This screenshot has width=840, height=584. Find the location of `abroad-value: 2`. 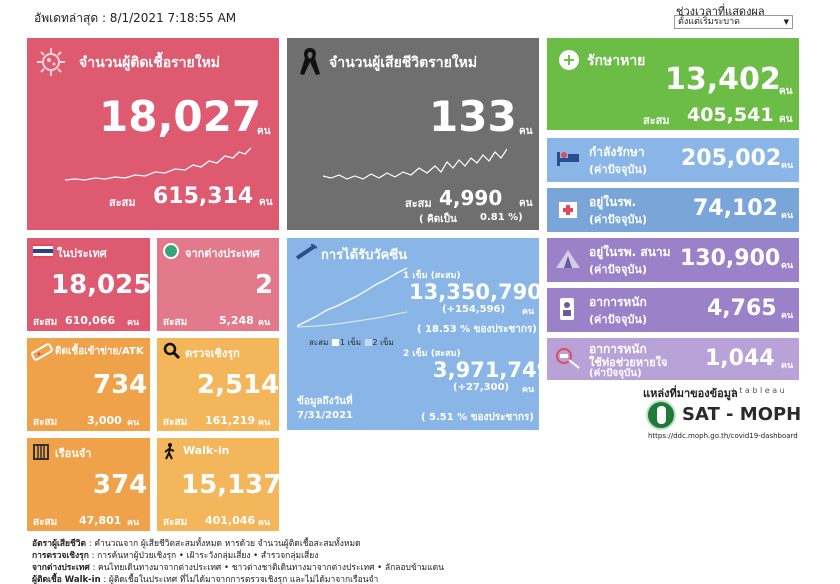

abroad-value: 2 is located at coordinates (264, 285).